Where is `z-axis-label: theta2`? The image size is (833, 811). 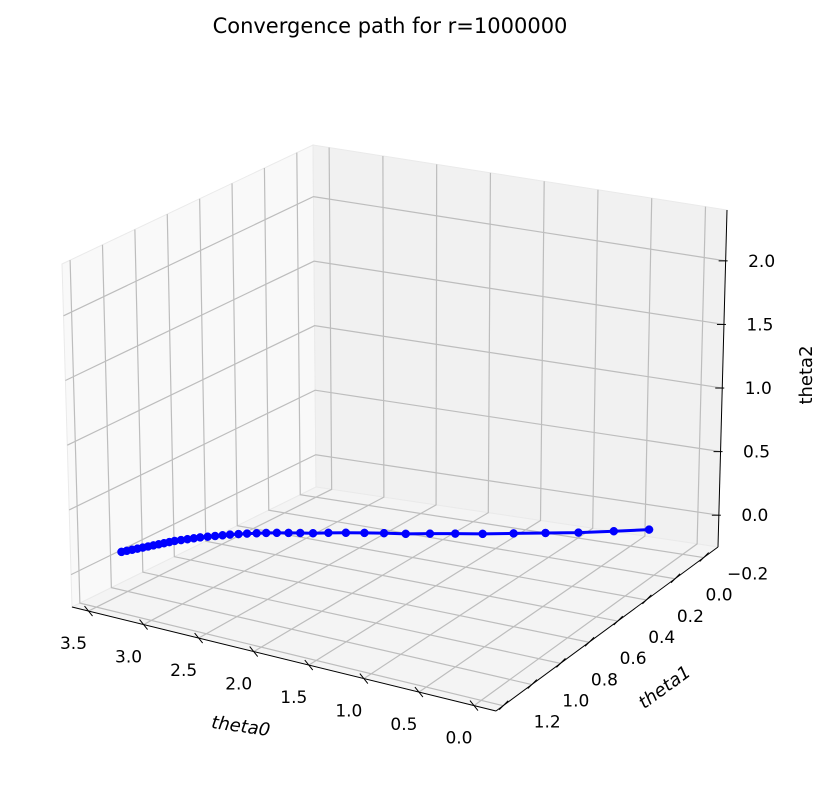 z-axis-label: theta2 is located at coordinates (806, 374).